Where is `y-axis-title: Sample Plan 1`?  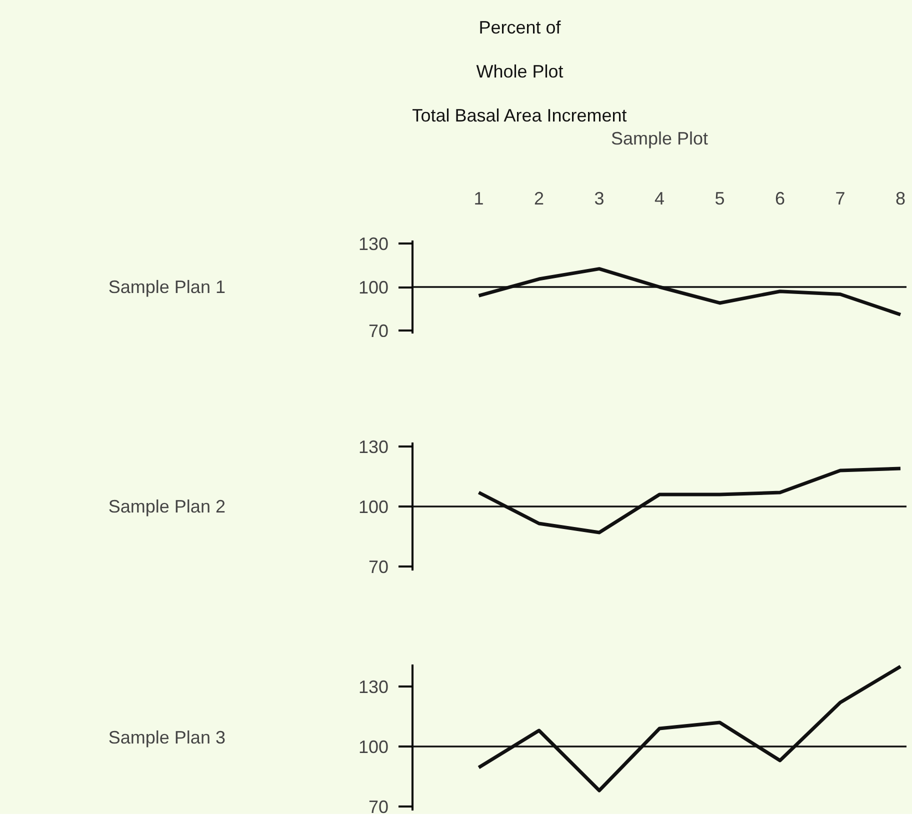
y-axis-title: Sample Plan 1 is located at coordinates (167, 287).